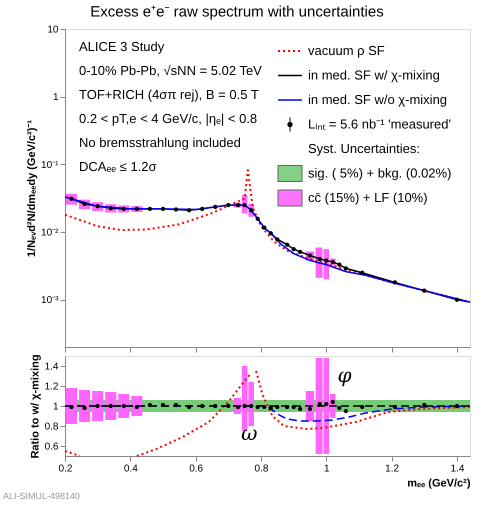 This screenshot has height=505, width=483. What do you see at coordinates (41, 496) in the screenshot?
I see `text: ALI-SIMUL-498140` at bounding box center [41, 496].